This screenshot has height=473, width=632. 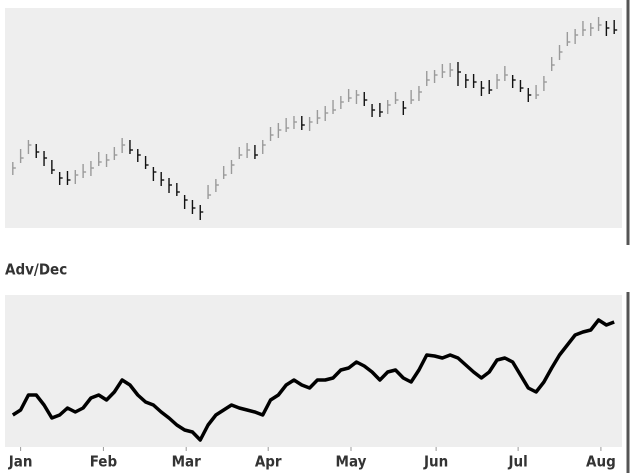 I want to click on x-tick-label: Mar, so click(x=187, y=462).